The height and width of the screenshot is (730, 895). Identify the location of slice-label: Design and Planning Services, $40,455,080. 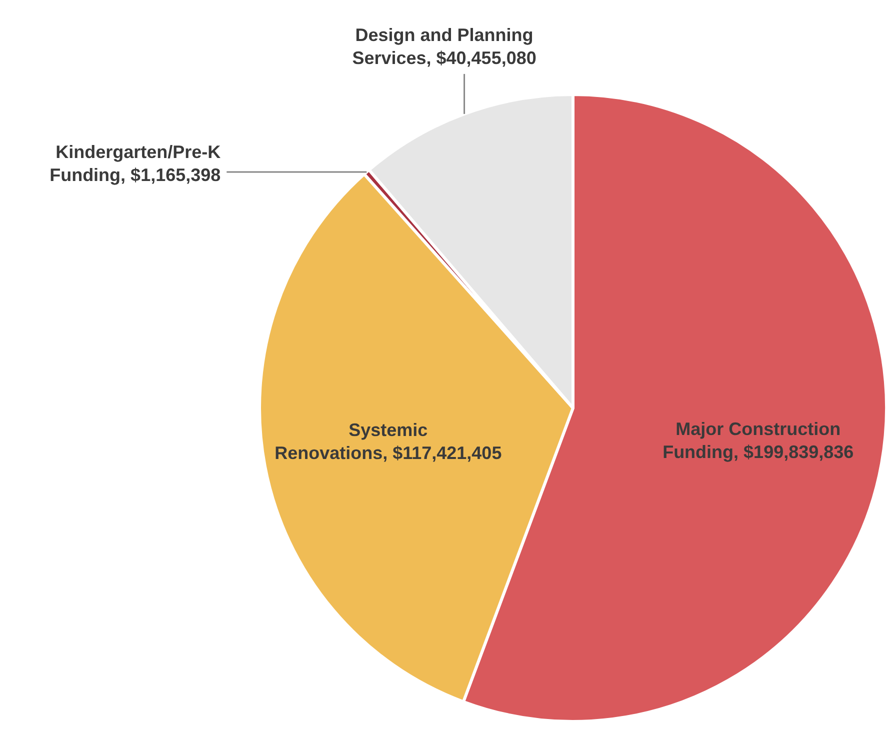
(444, 46).